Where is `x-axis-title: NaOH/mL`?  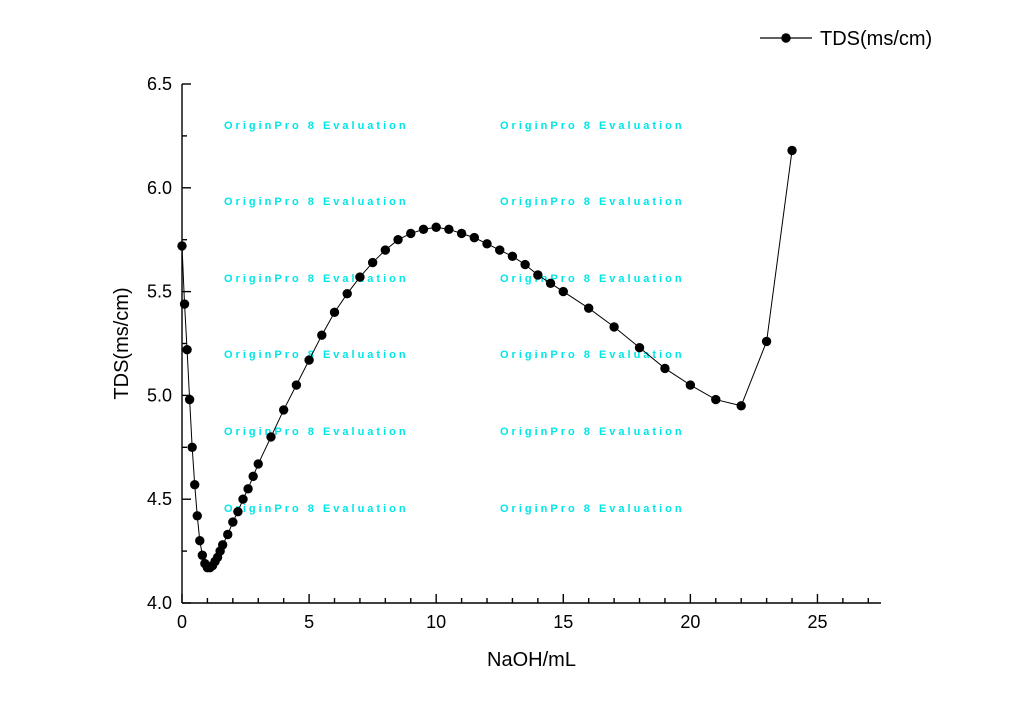
x-axis-title: NaOH/mL is located at coordinates (531, 660).